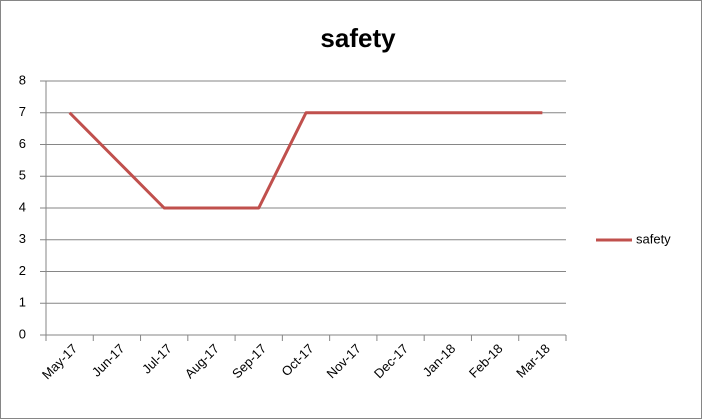 This screenshot has width=703, height=420. What do you see at coordinates (22, 111) in the screenshot?
I see `y-tick-label: 7` at bounding box center [22, 111].